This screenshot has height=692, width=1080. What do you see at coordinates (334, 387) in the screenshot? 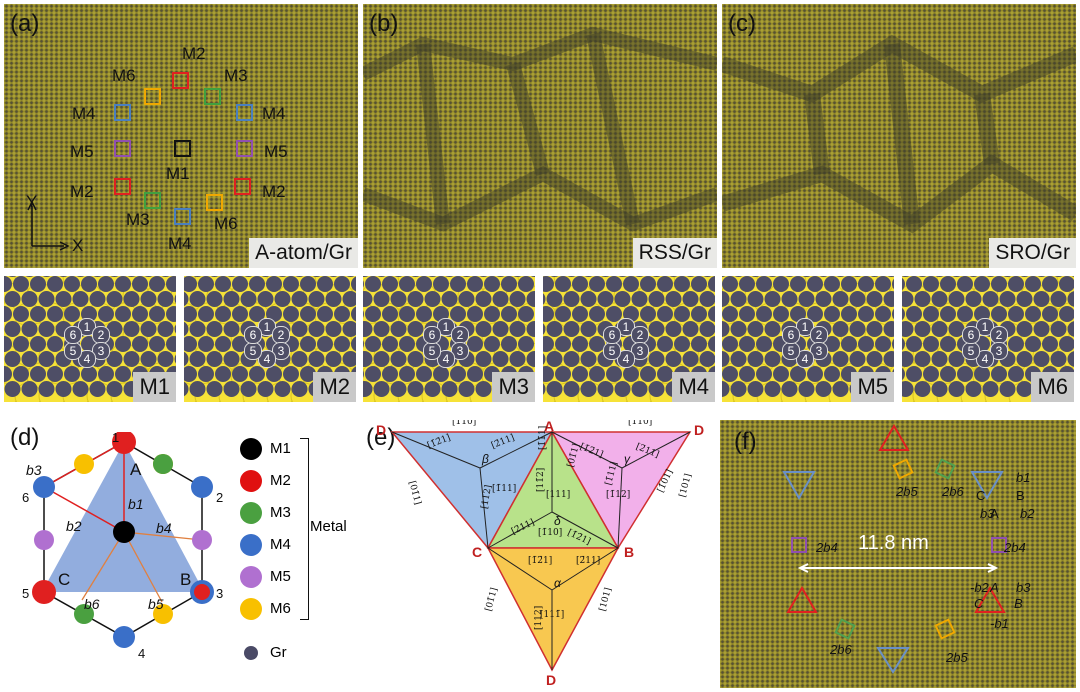
I see `subpanel-tag: M2` at bounding box center [334, 387].